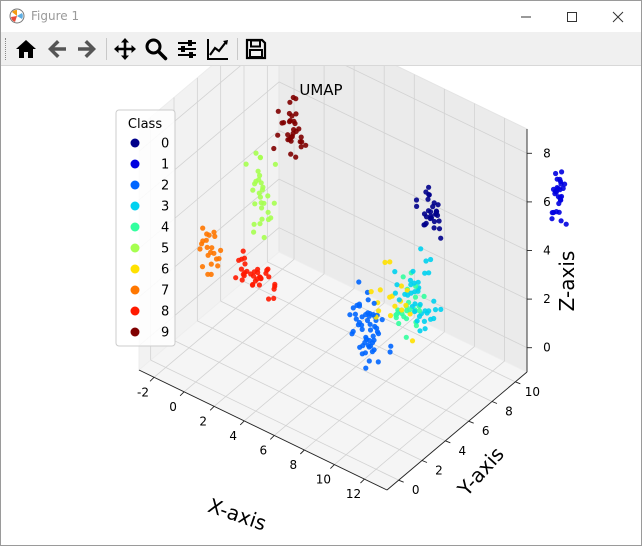 The height and width of the screenshot is (549, 642). What do you see at coordinates (403, 239) in the screenshot?
I see `z-gridline` at bounding box center [403, 239].